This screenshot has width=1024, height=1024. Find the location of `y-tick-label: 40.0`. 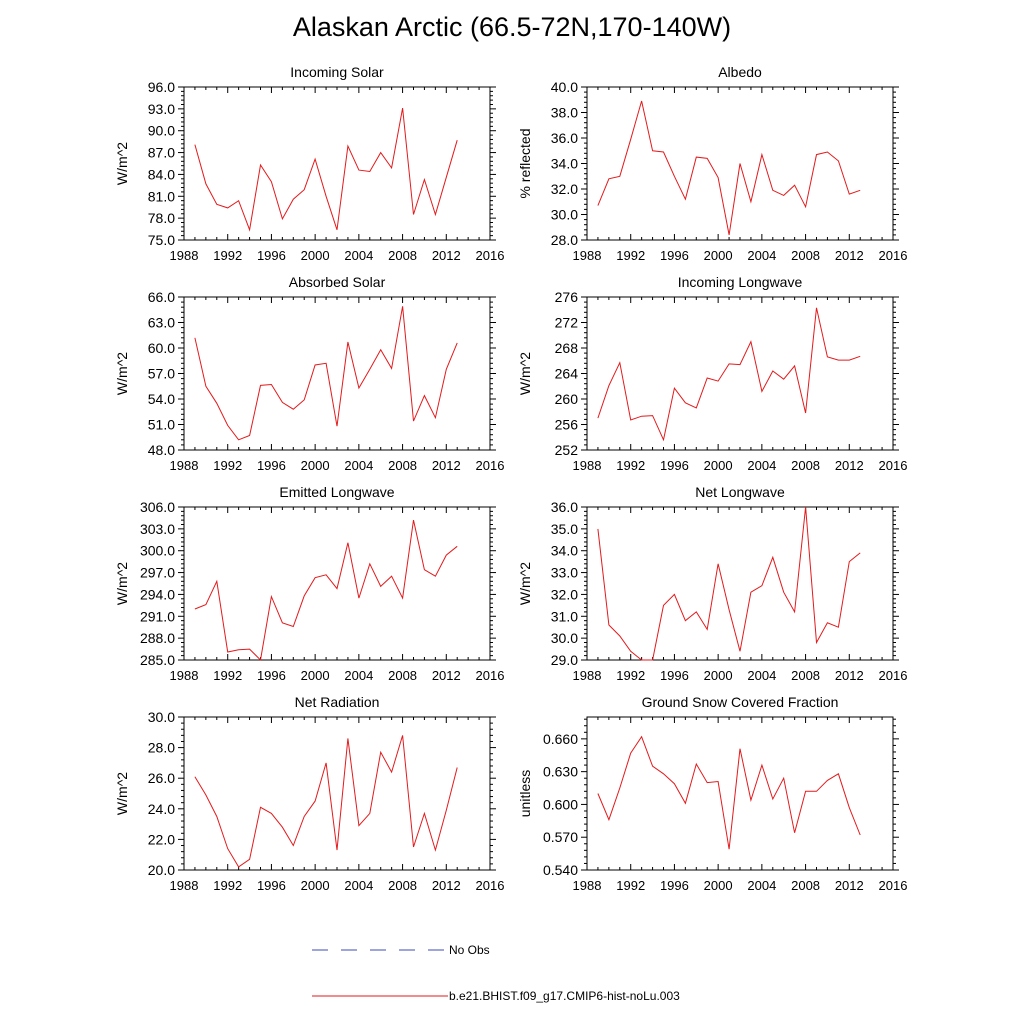

y-tick-label: 40.0 is located at coordinates (564, 87).